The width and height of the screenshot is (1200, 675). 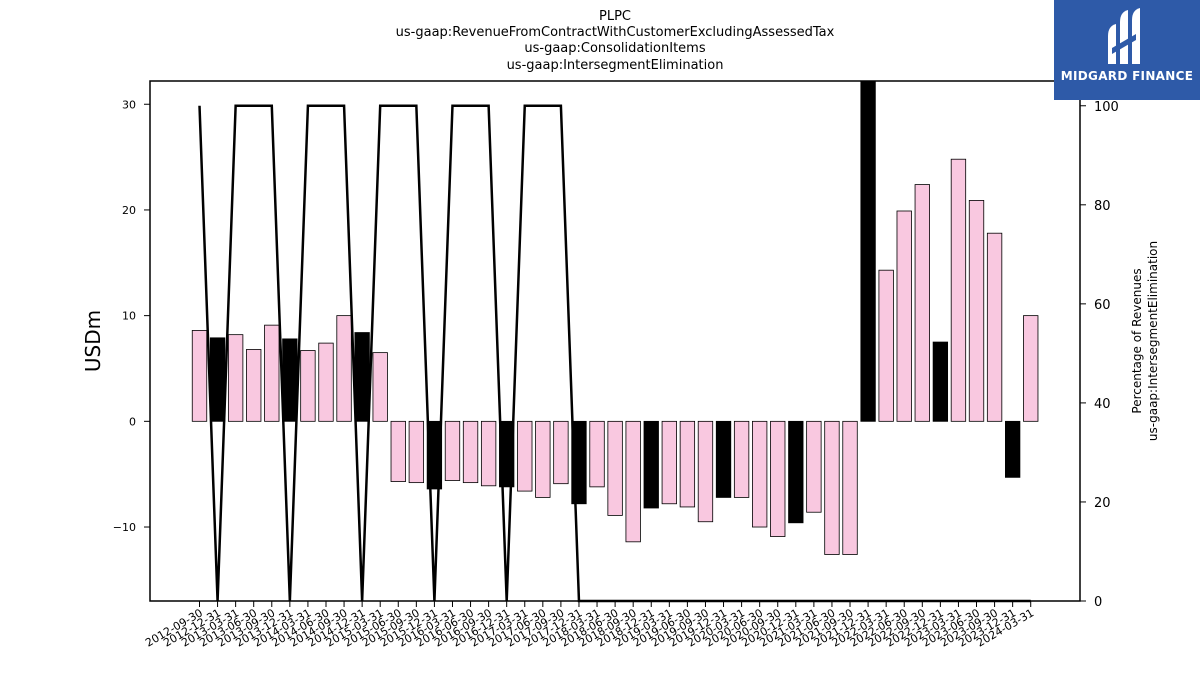 What do you see at coordinates (614, 48) in the screenshot?
I see `chart-title-line: us-gaap:ConsolidationItems` at bounding box center [614, 48].